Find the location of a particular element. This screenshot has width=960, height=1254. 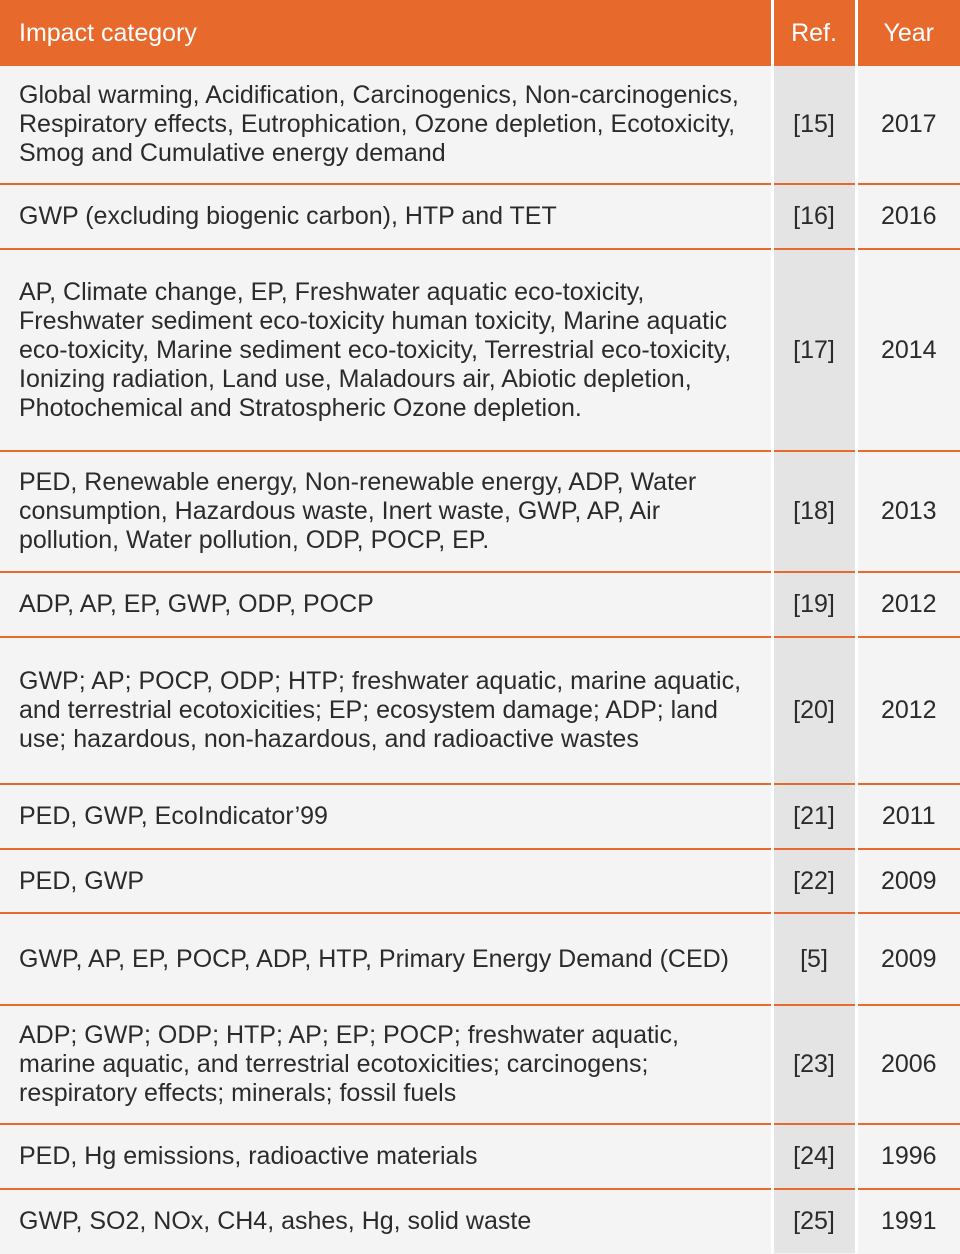

year-cell: 2006 is located at coordinates (907, 1065).